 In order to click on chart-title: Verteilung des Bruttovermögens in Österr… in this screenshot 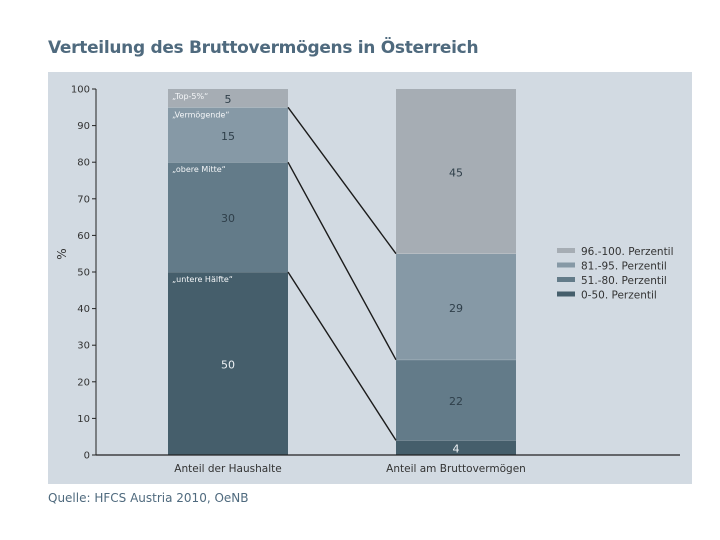, I will do `click(263, 48)`.